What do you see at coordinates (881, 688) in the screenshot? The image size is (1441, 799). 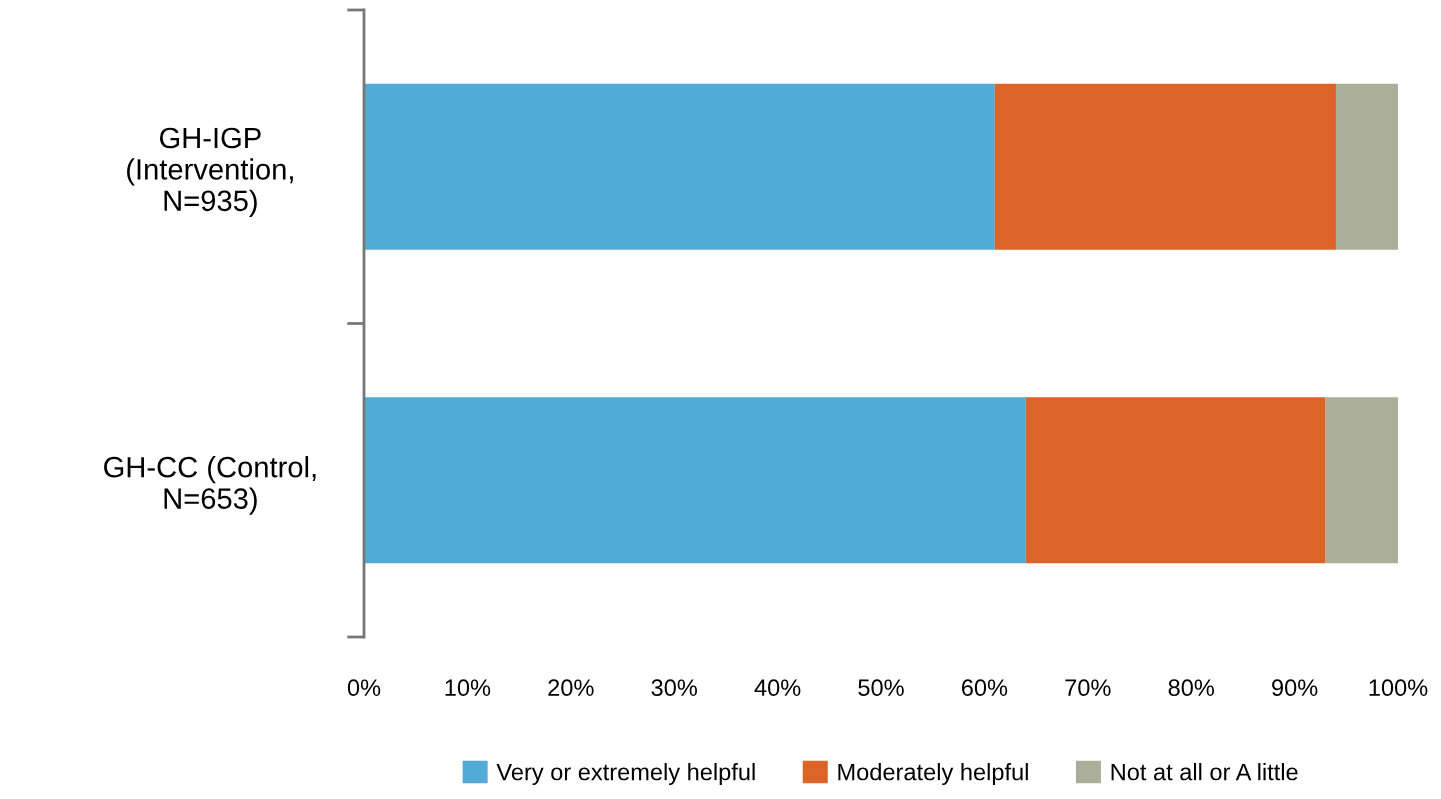 I see `x-tick-label: 50%` at bounding box center [881, 688].